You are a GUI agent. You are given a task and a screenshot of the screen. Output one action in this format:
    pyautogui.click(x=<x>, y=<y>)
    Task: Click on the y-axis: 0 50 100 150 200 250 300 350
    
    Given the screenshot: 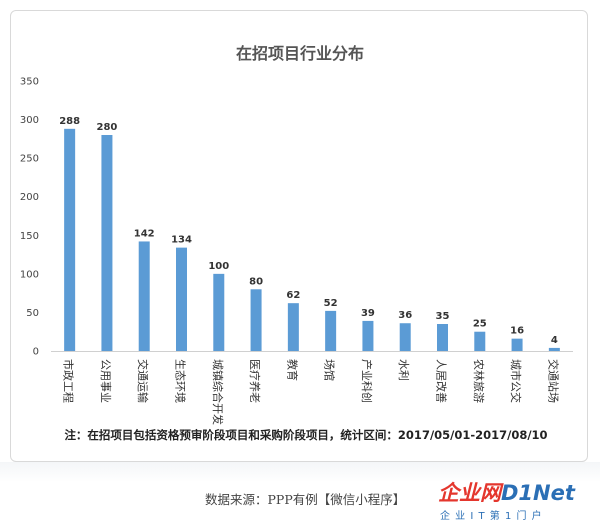 What is the action you would take?
    pyautogui.click(x=29, y=217)
    